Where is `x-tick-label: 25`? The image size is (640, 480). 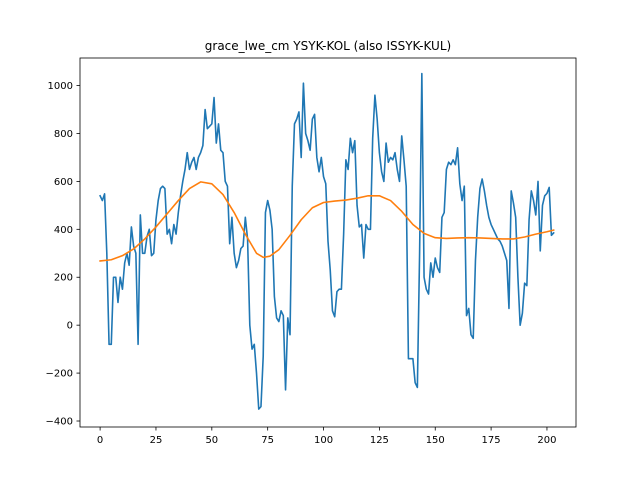
x-tick-label: 25 is located at coordinates (156, 440).